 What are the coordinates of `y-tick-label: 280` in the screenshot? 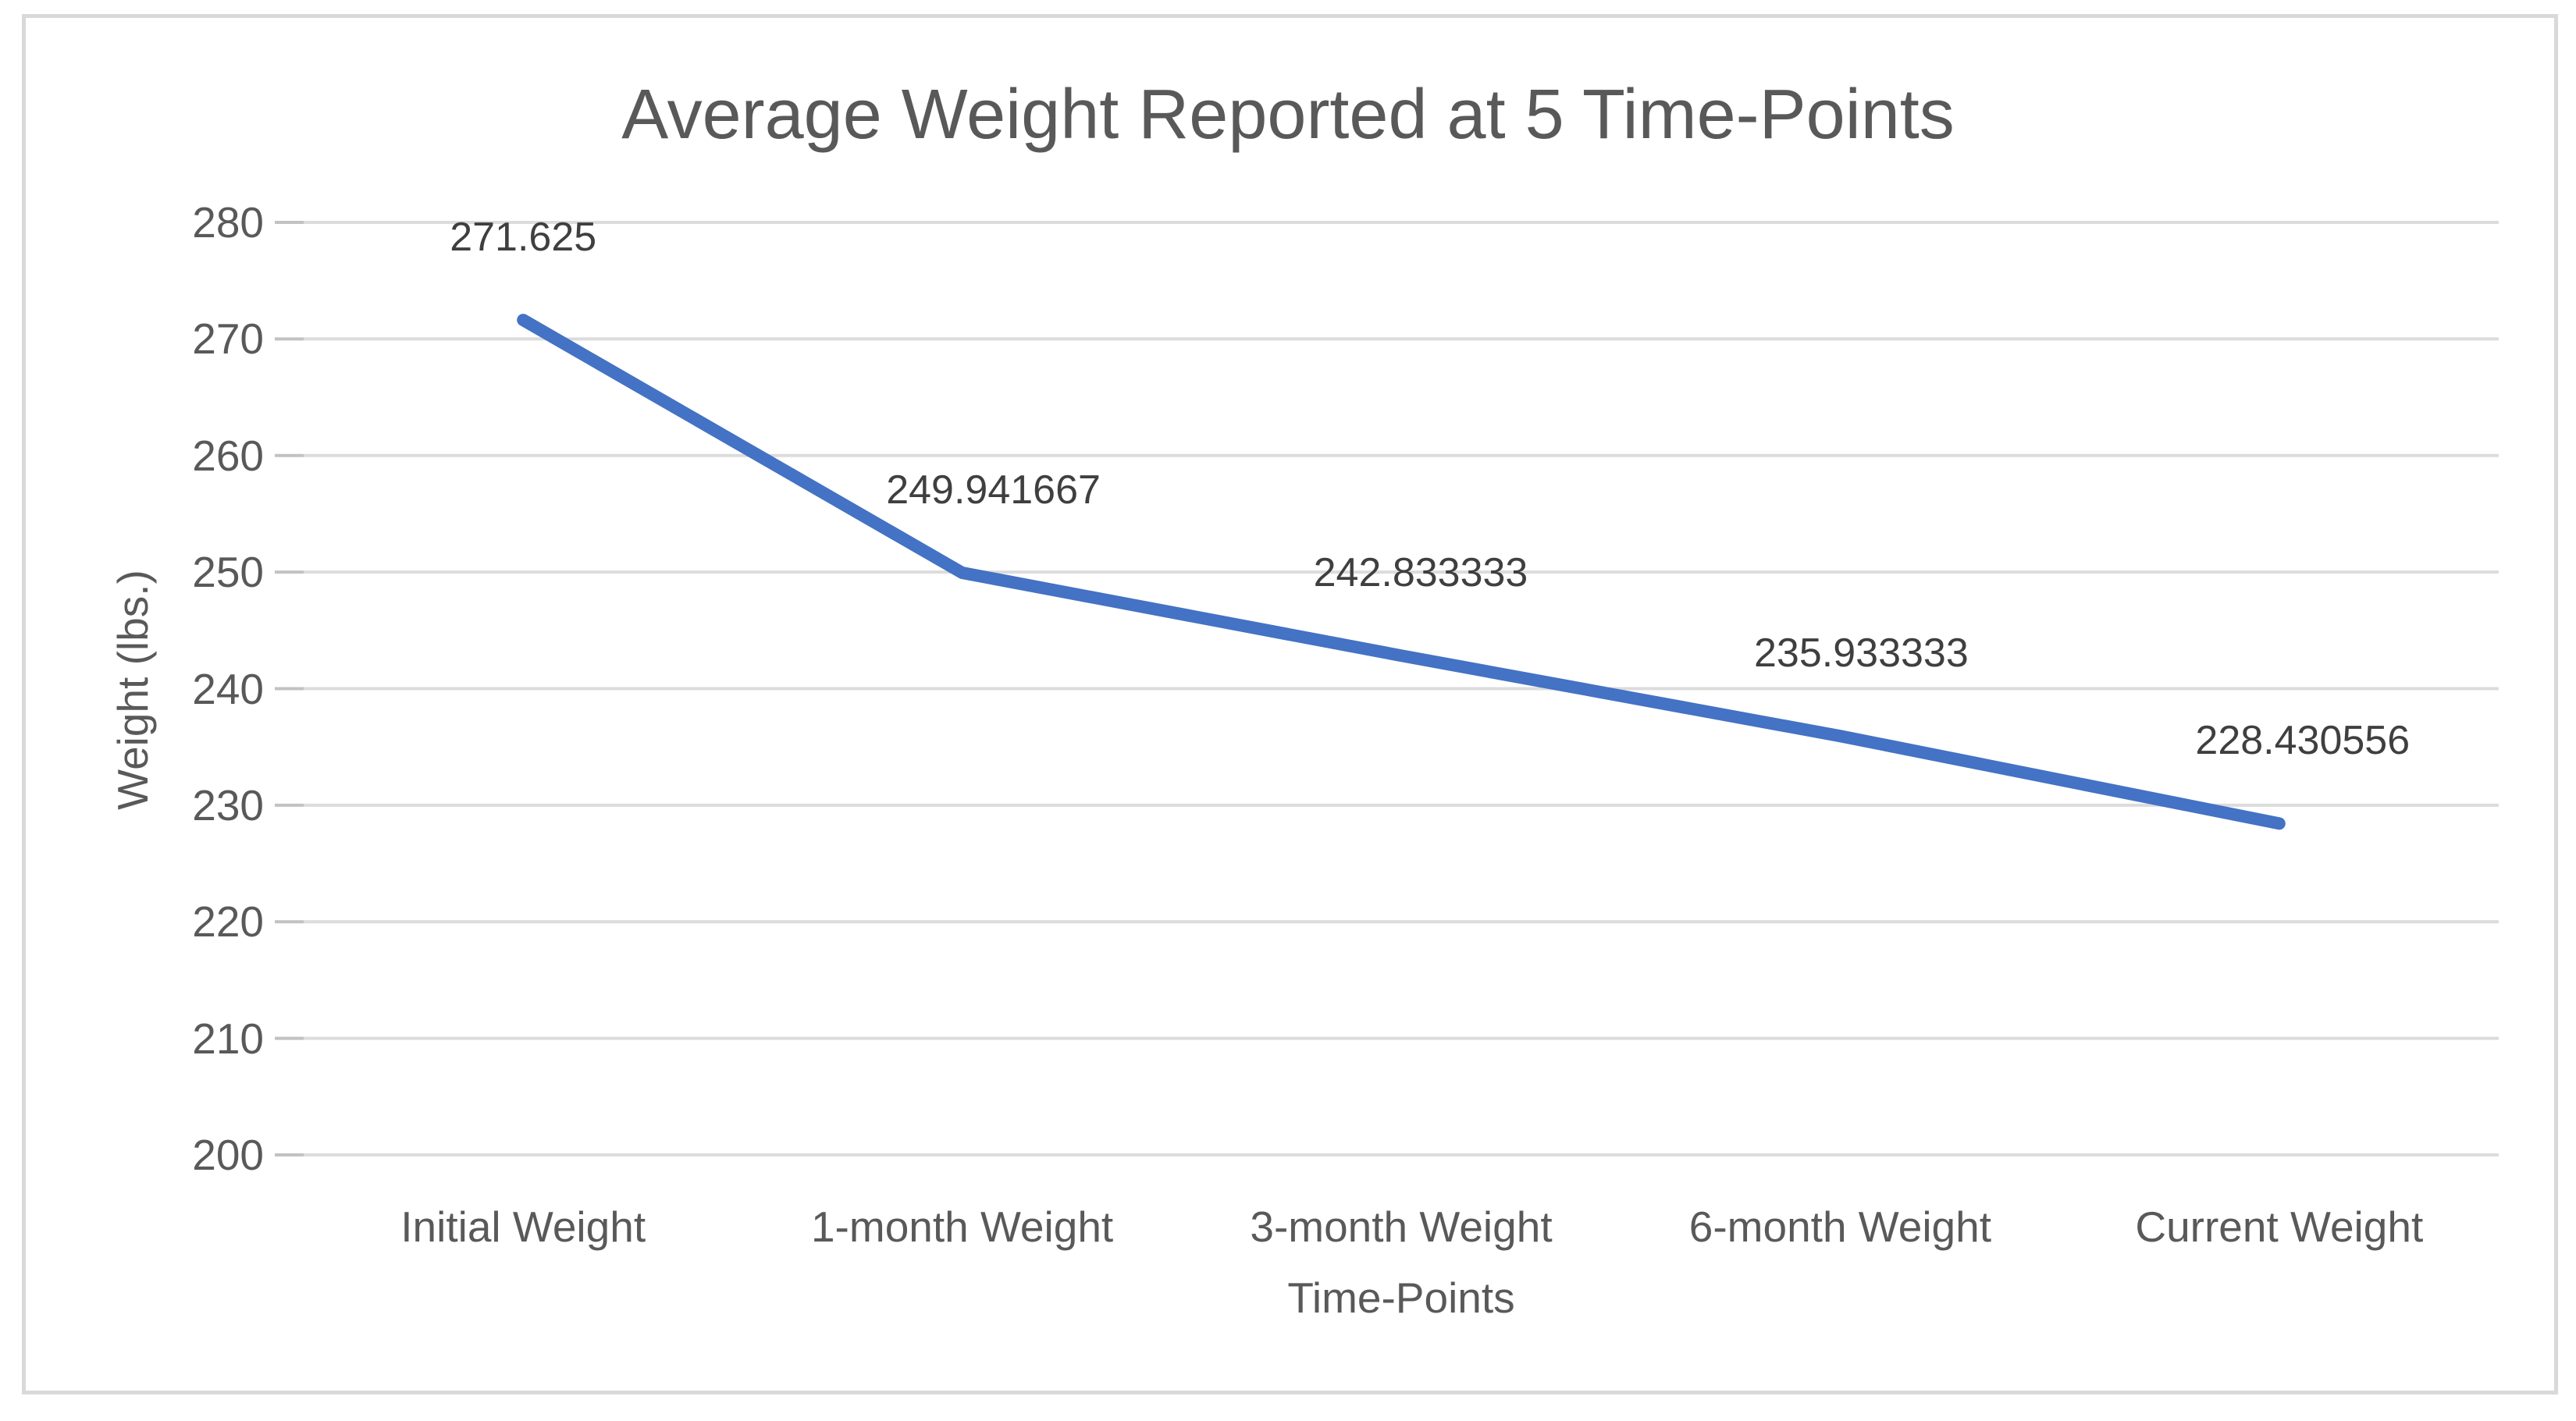 It's located at (228, 222).